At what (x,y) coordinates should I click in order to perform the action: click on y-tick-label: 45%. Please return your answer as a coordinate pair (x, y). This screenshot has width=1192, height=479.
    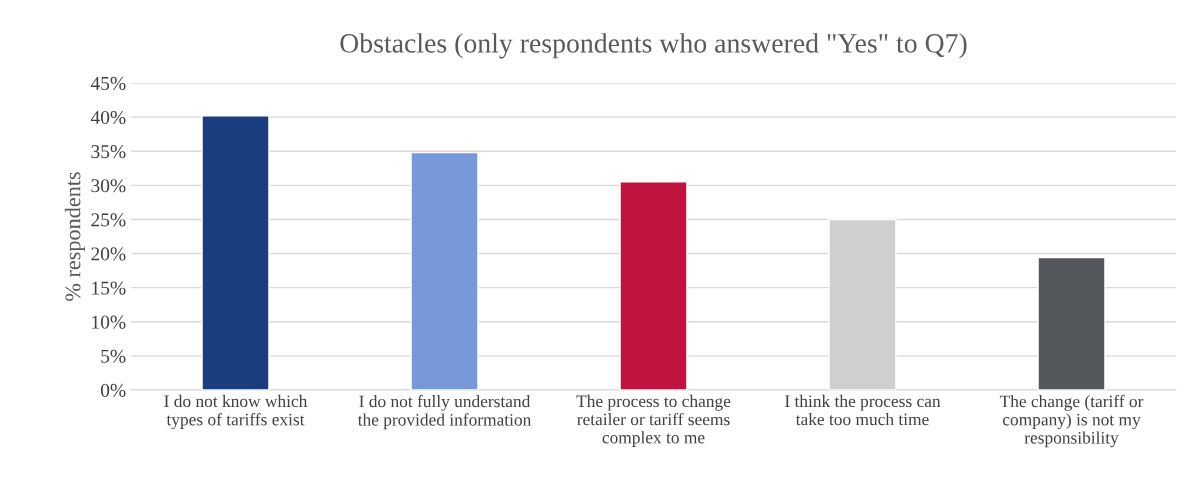
    Looking at the image, I should click on (108, 83).